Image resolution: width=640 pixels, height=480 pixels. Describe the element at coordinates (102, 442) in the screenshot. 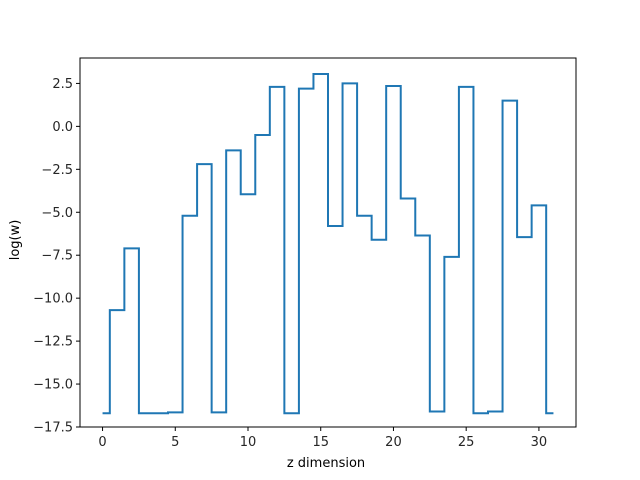

I see `x-tick-label: 0` at that location.